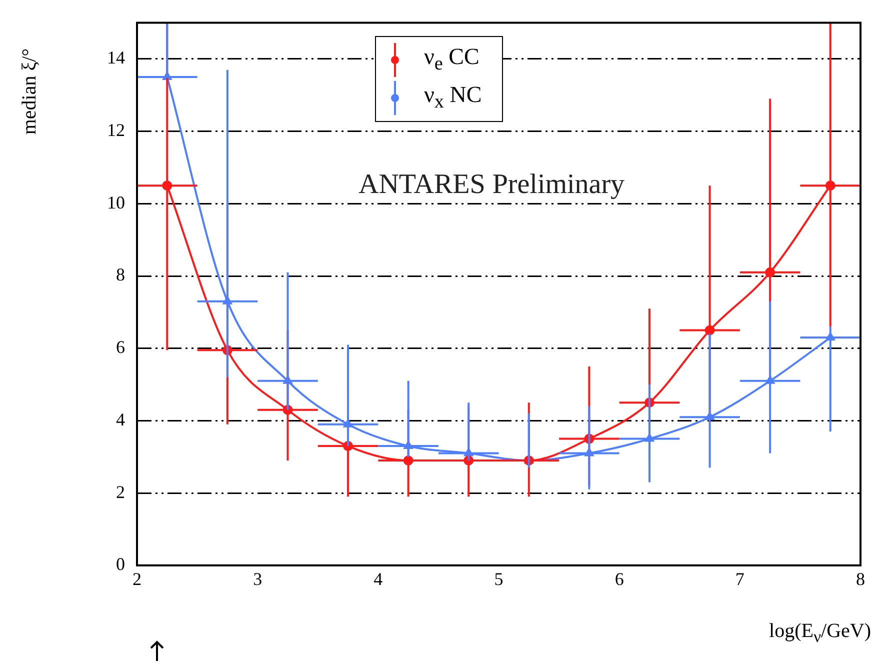 This screenshot has width=881, height=662. I want to click on x-tick-label: 5, so click(499, 578).